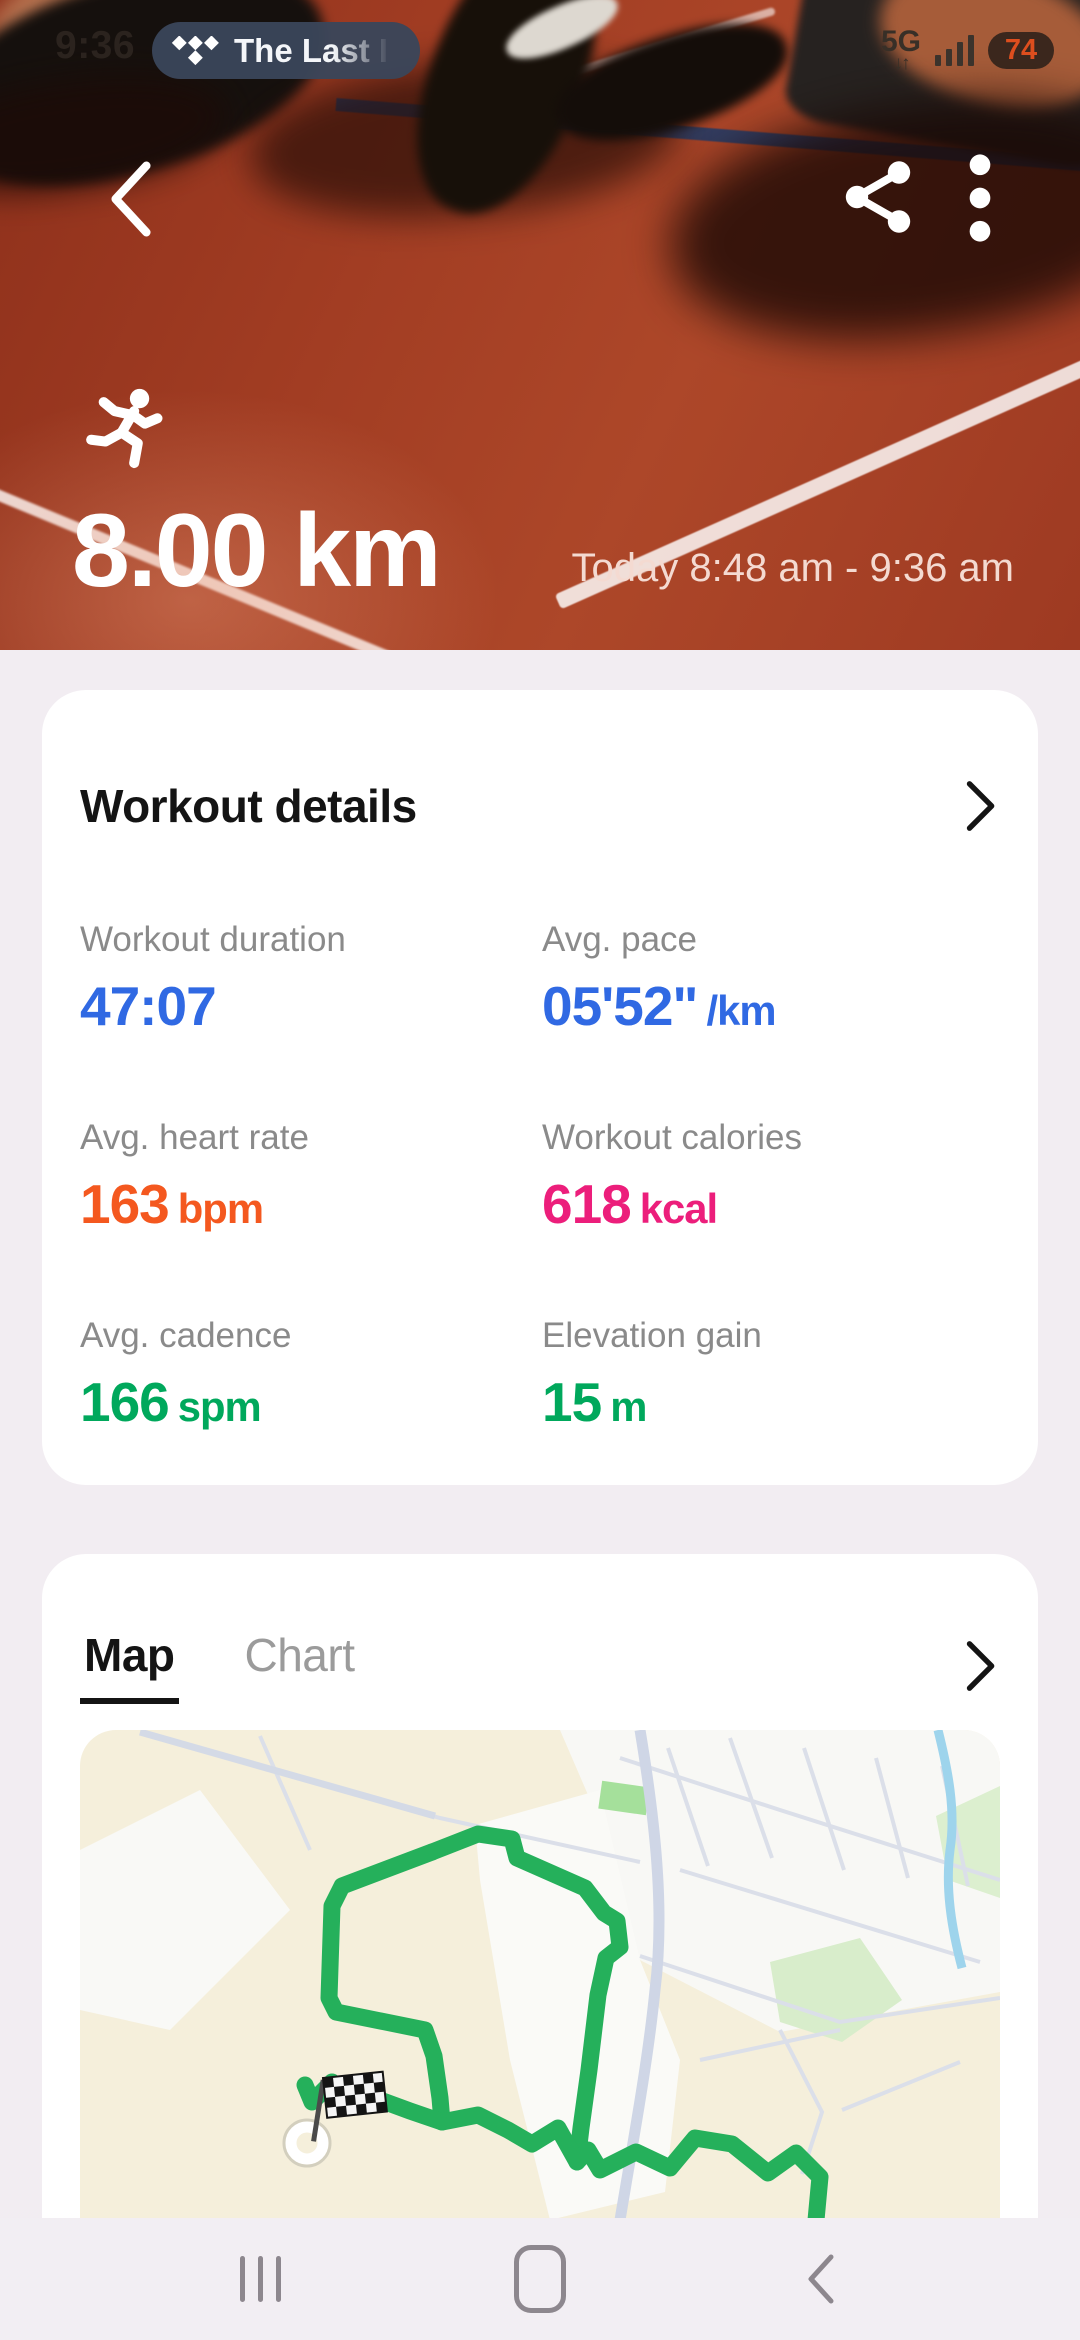  I want to click on more-vertical-icon, so click(980, 198).